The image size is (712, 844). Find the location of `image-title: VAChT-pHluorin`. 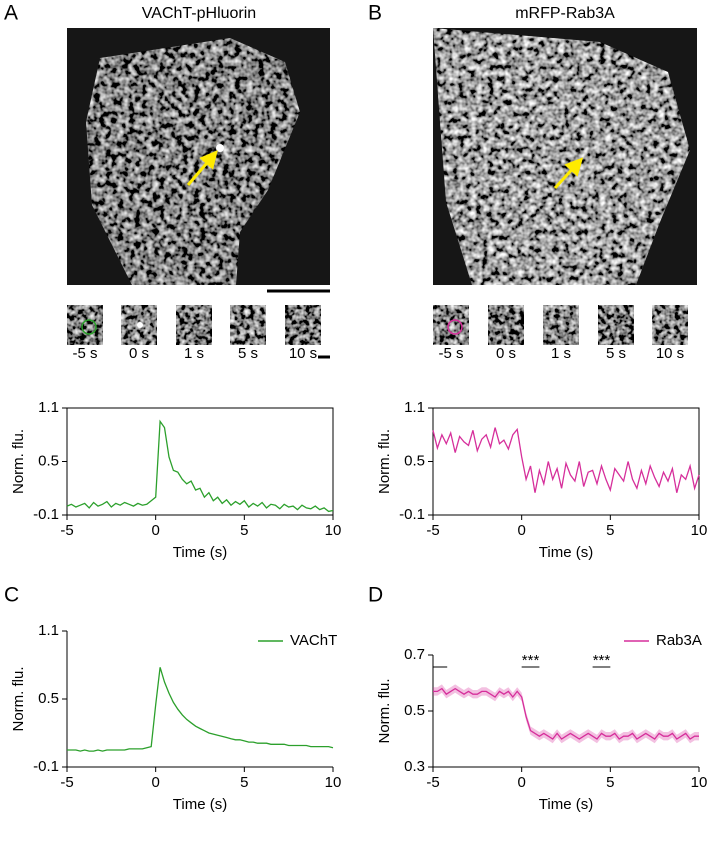

image-title: VAChT-pHluorin is located at coordinates (199, 13).